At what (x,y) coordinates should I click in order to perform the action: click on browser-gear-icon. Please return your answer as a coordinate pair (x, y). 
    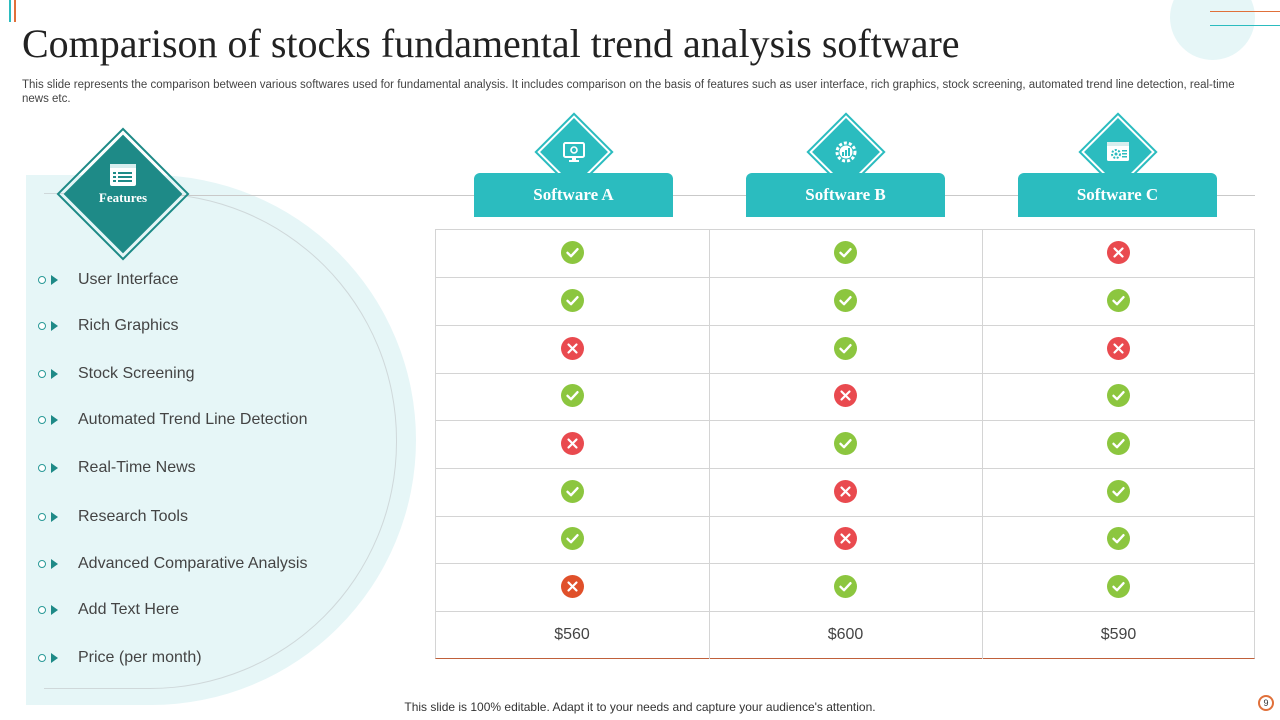
    Looking at the image, I should click on (1118, 152).